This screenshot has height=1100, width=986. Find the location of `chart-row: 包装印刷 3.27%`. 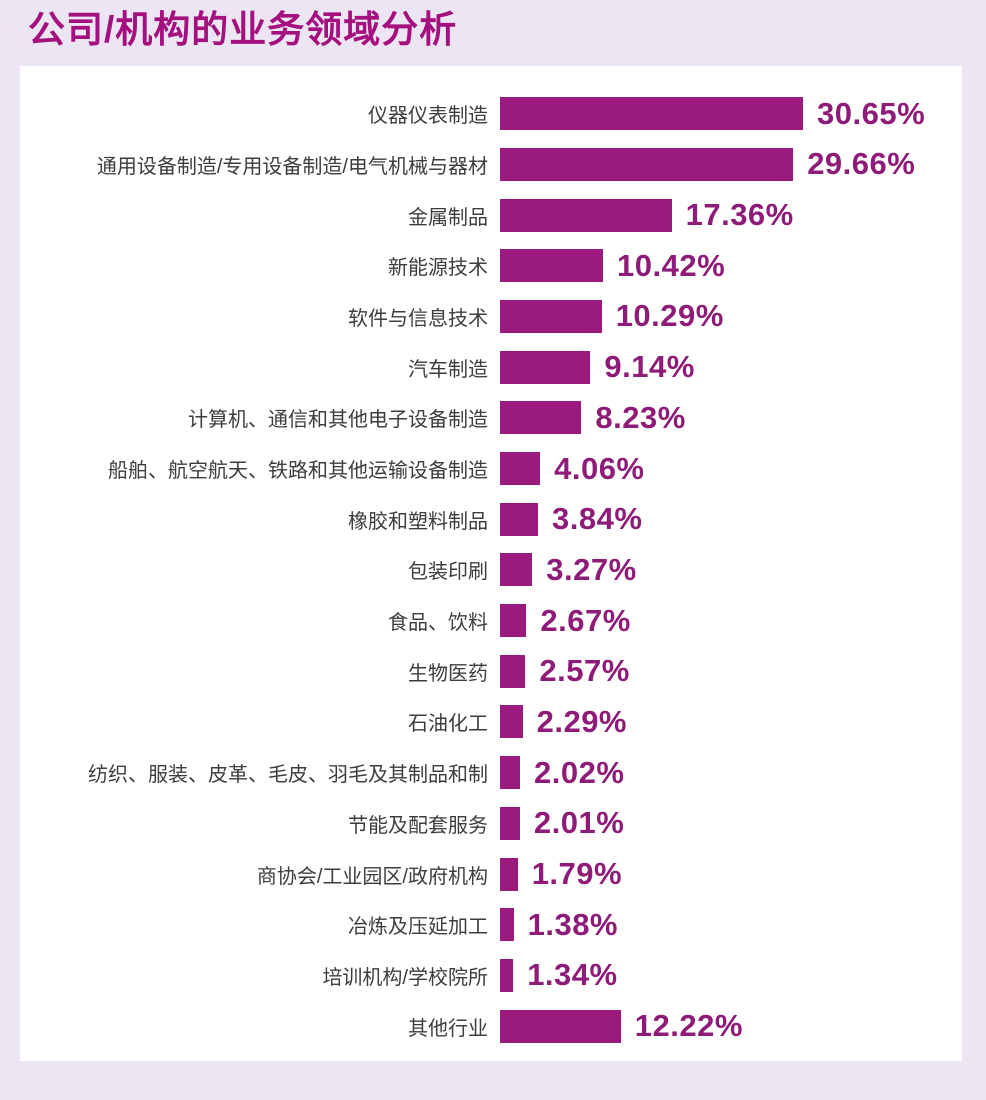

chart-row: 包装印刷 3.27% is located at coordinates (491, 570).